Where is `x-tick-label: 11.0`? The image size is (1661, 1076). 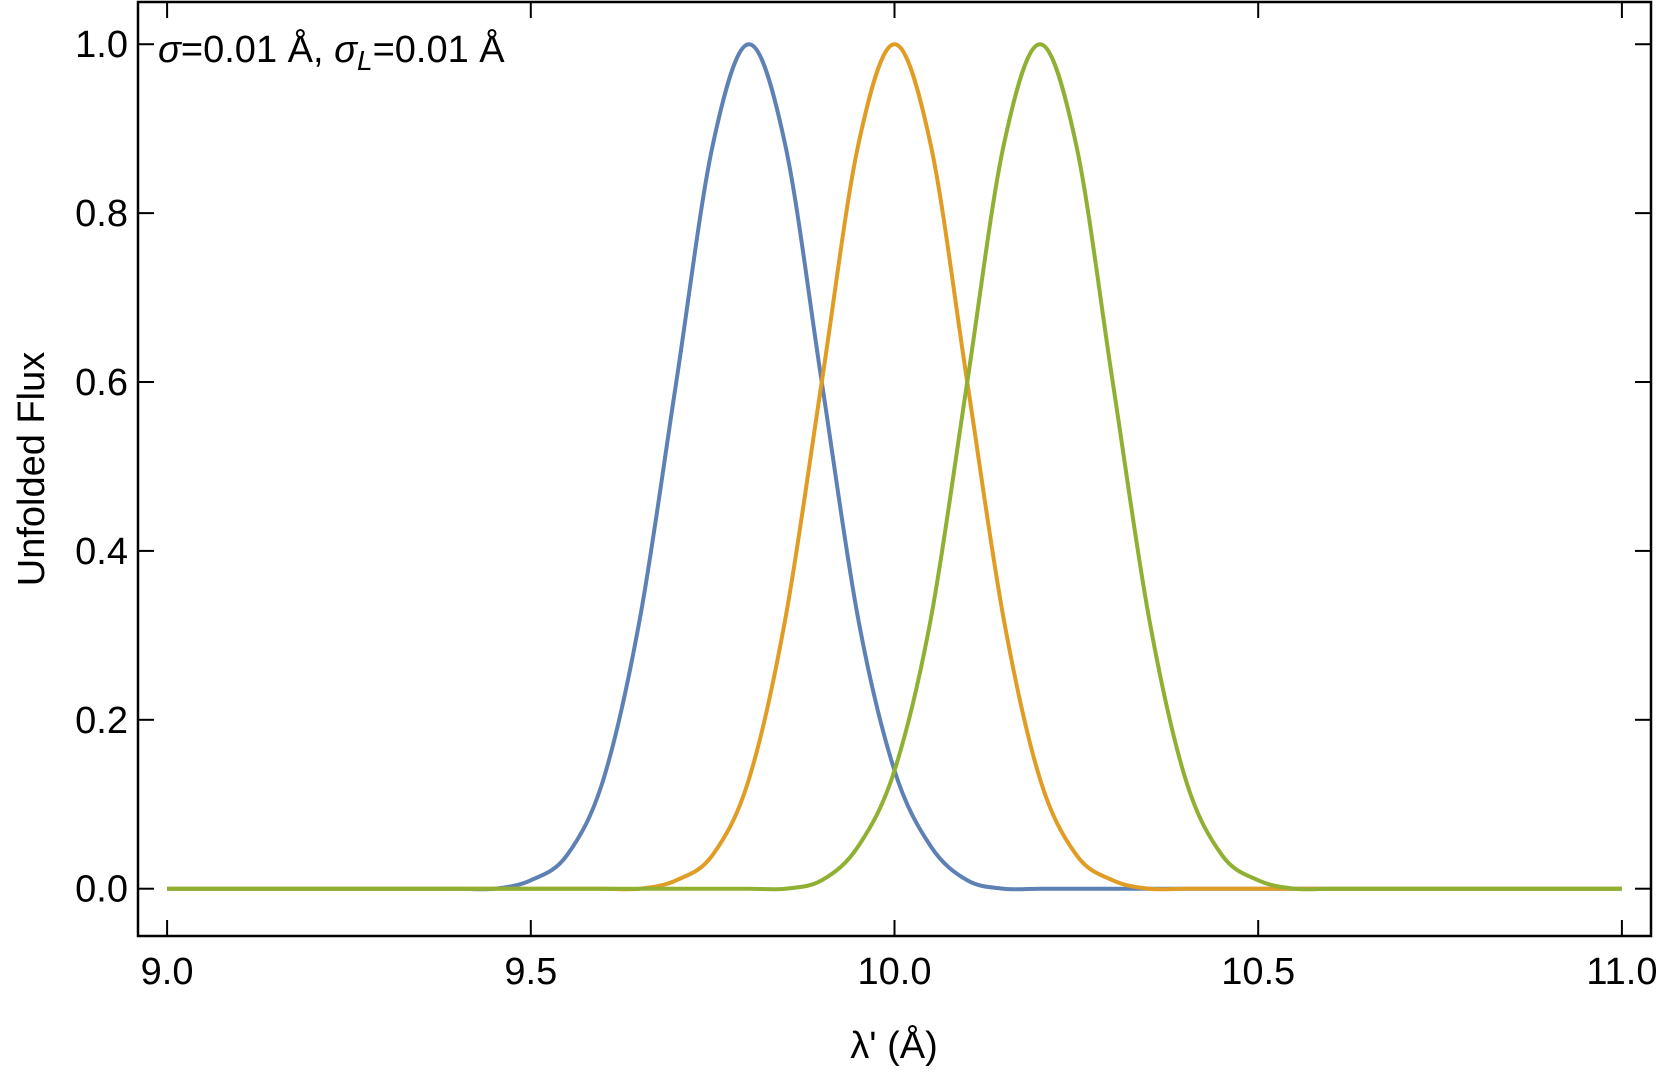 x-tick-label: 11.0 is located at coordinates (1621, 972).